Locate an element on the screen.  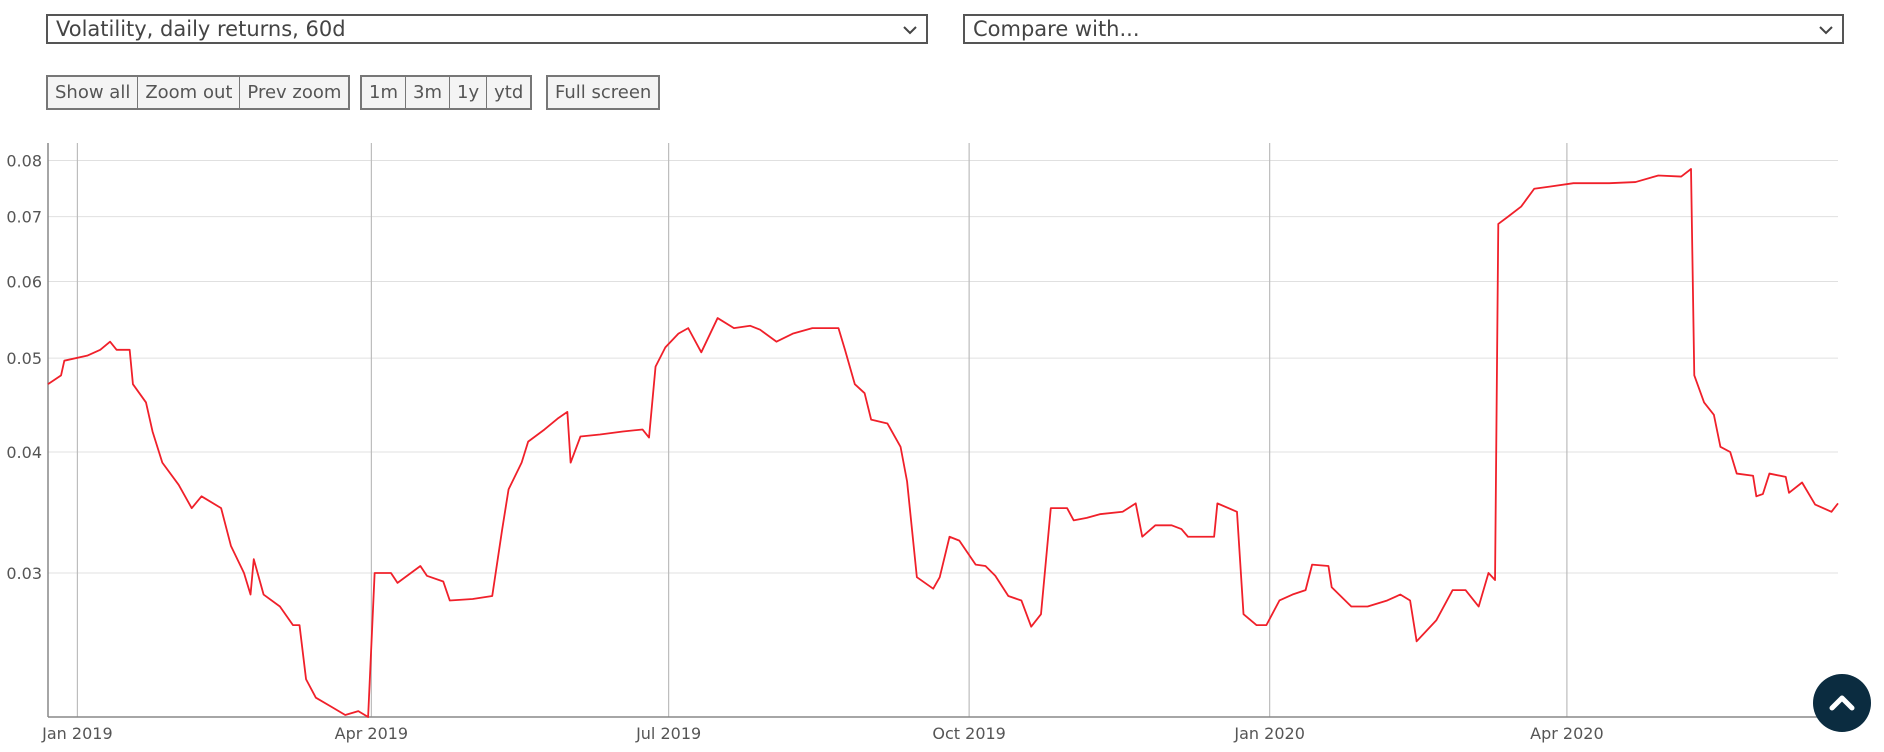
button: Show all is located at coordinates (93, 92).